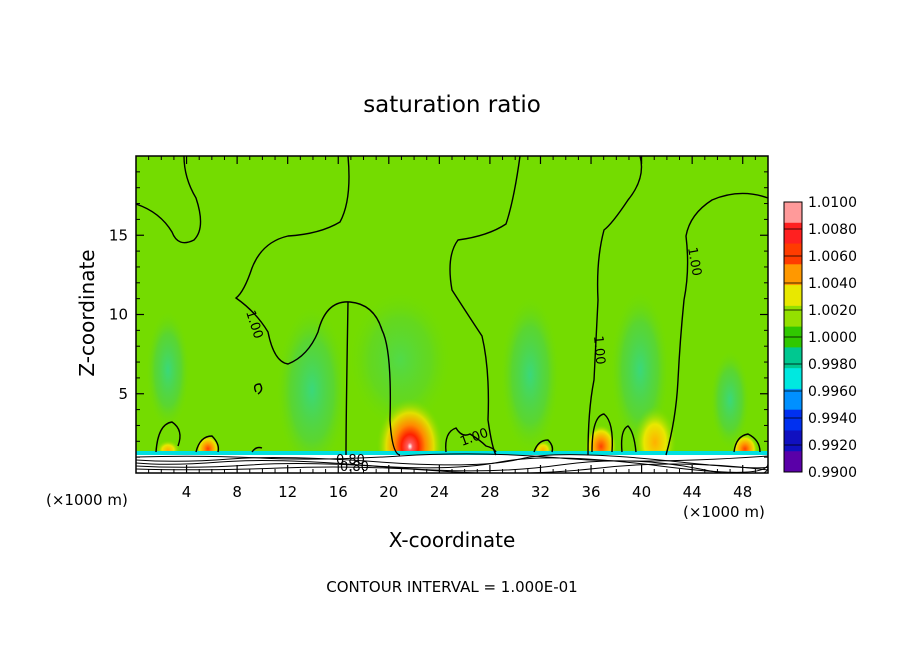  I want to click on colorbar-label: 1.0000, so click(832, 338).